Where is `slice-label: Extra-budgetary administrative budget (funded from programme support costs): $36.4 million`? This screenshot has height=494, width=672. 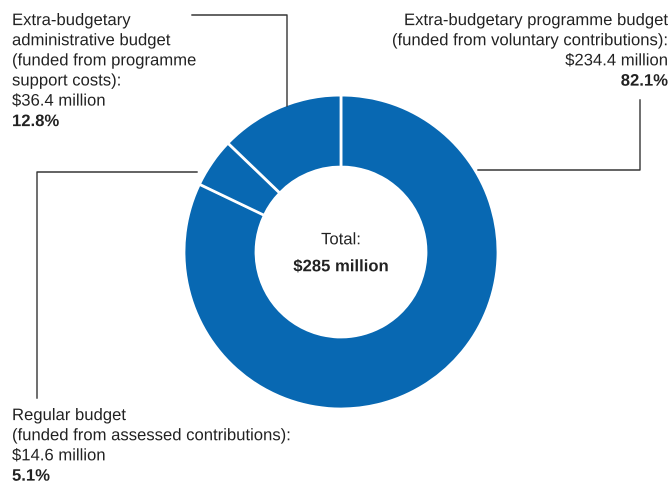
slice-label: Extra-budgetary administrative budget (funded from programme support costs): $36.4 million is located at coordinates (104, 60).